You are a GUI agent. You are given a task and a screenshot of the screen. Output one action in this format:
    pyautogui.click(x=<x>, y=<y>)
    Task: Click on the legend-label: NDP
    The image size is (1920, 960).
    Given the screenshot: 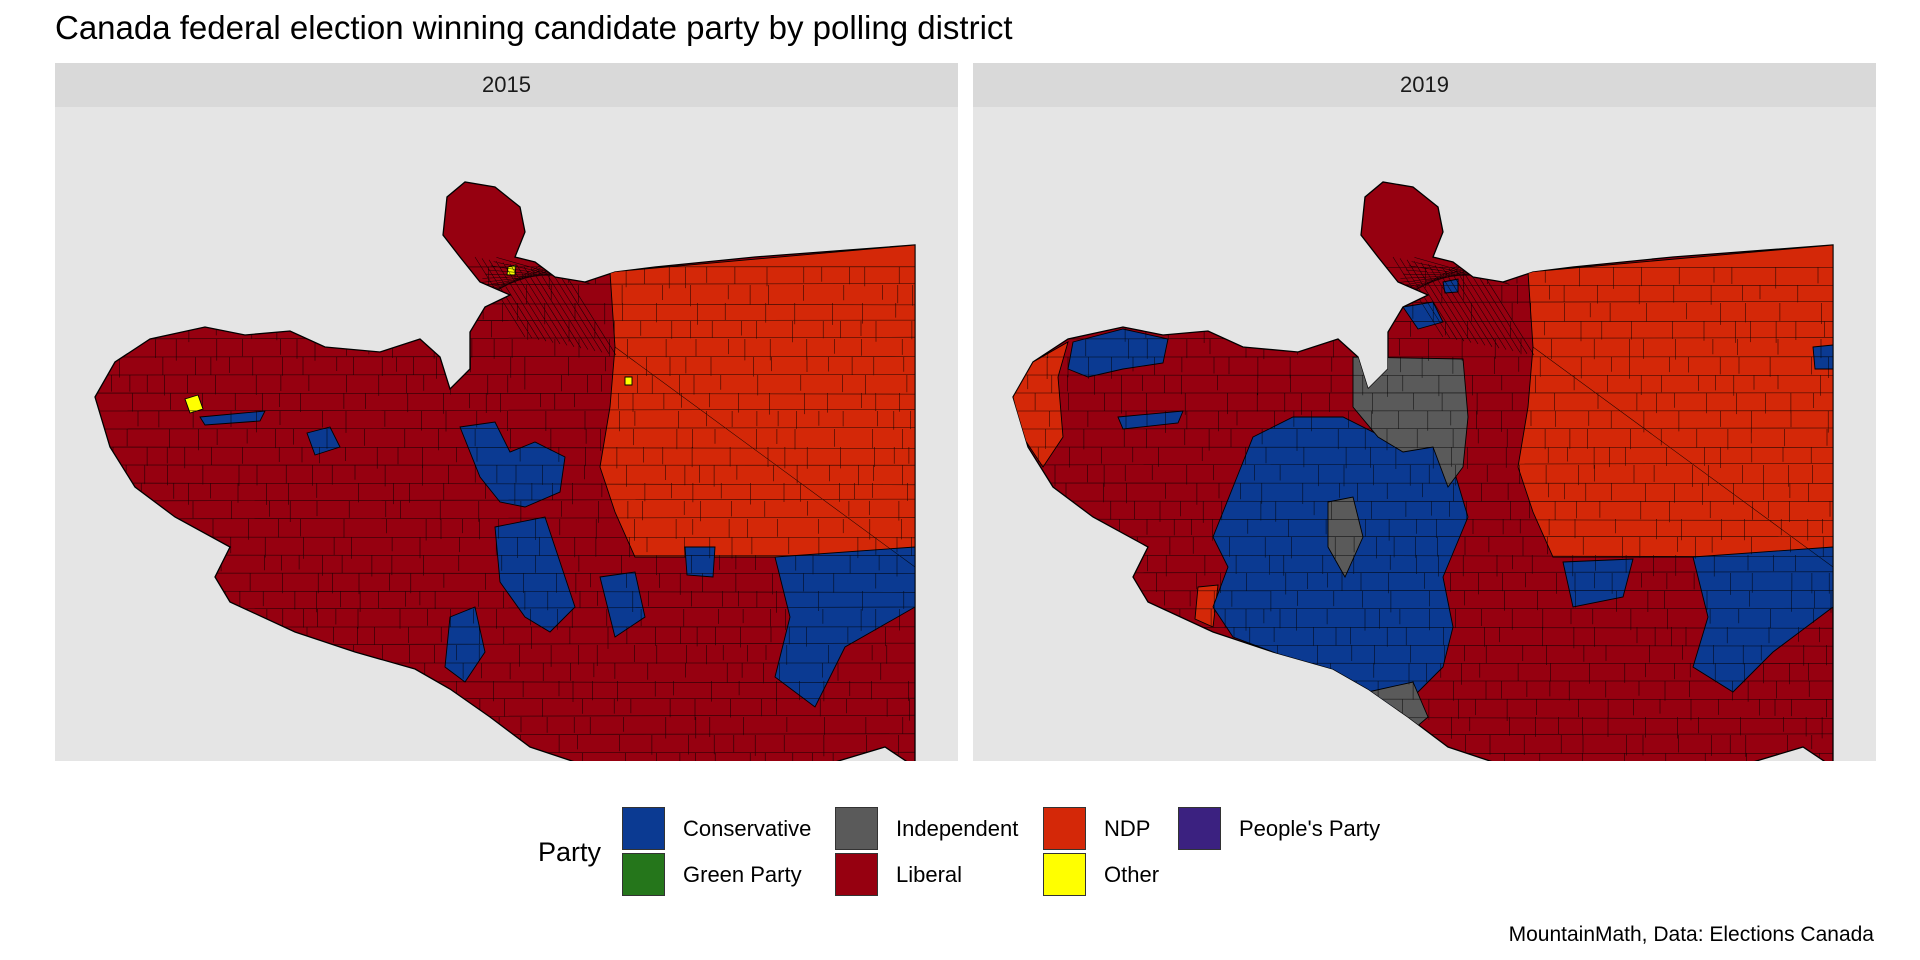 What is the action you would take?
    pyautogui.click(x=1127, y=828)
    